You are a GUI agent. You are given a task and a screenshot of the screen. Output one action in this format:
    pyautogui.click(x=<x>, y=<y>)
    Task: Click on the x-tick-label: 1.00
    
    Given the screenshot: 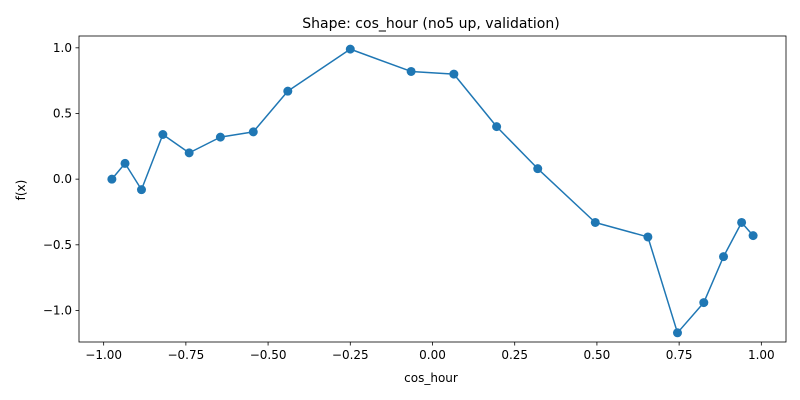 What is the action you would take?
    pyautogui.click(x=761, y=355)
    